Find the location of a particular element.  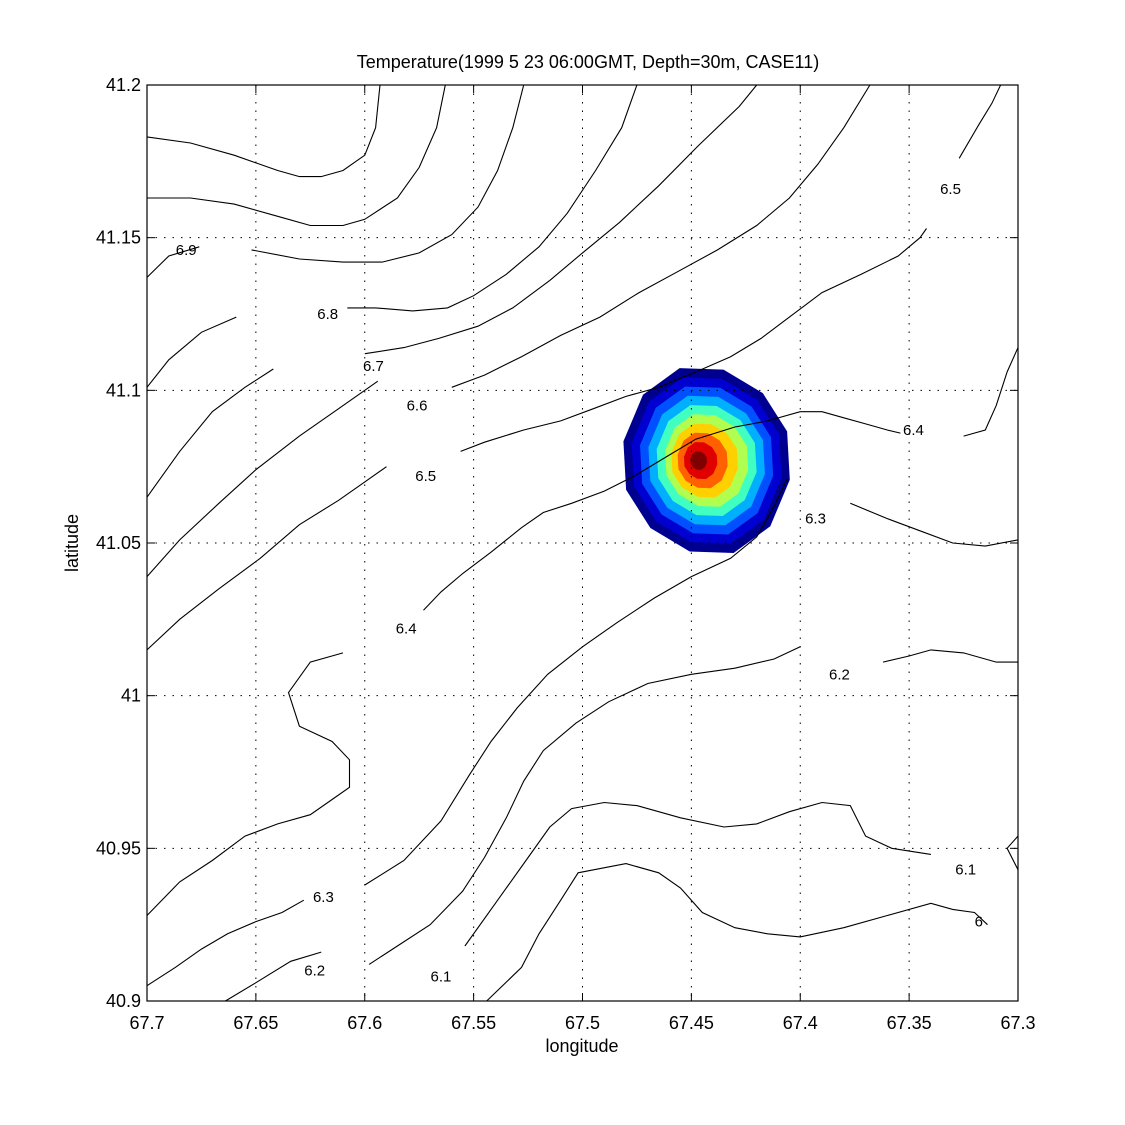

x-tick-label: 67.4 is located at coordinates (800, 1023).